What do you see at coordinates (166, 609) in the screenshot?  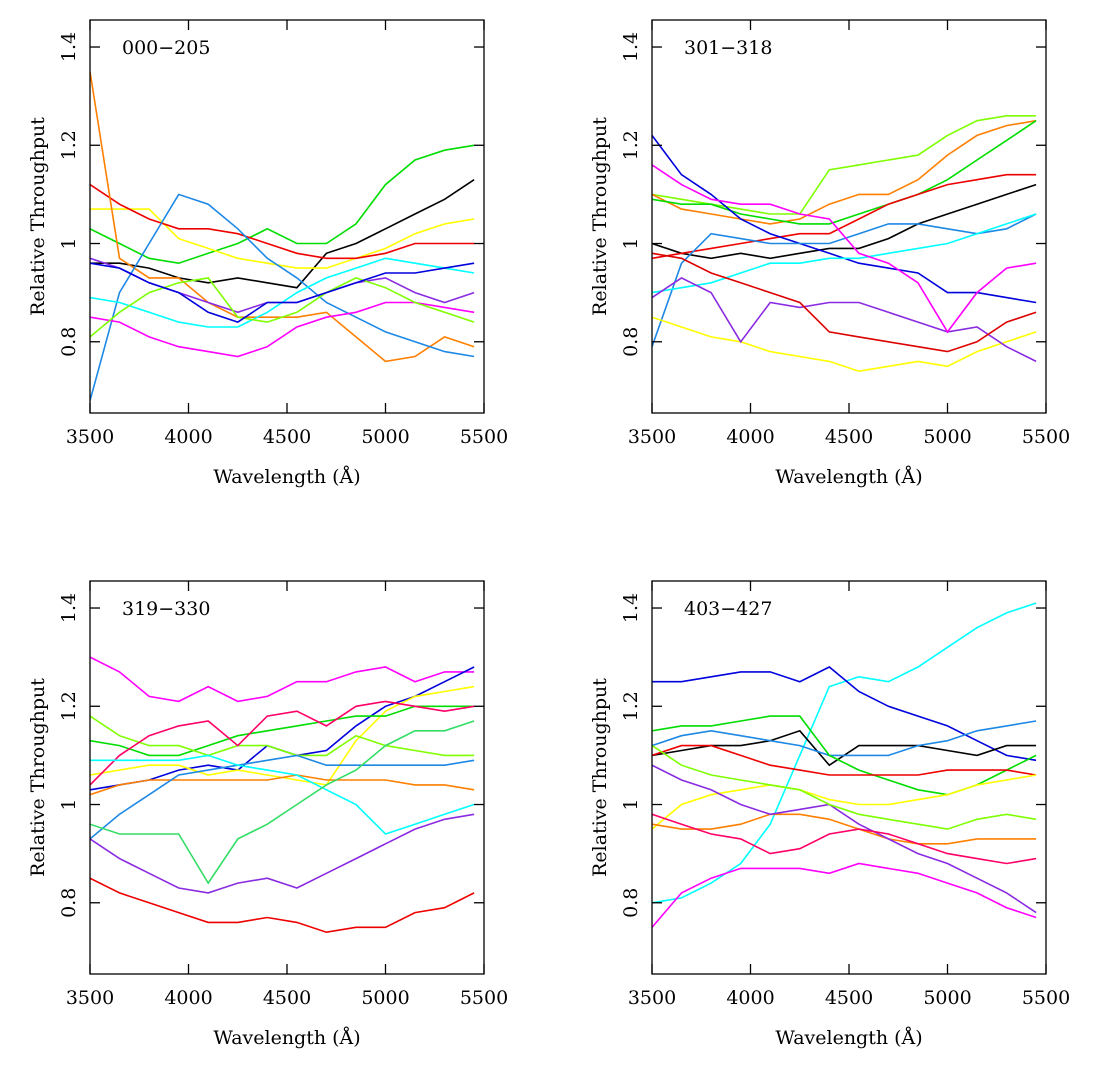 I see `panel-label: 319−330` at bounding box center [166, 609].